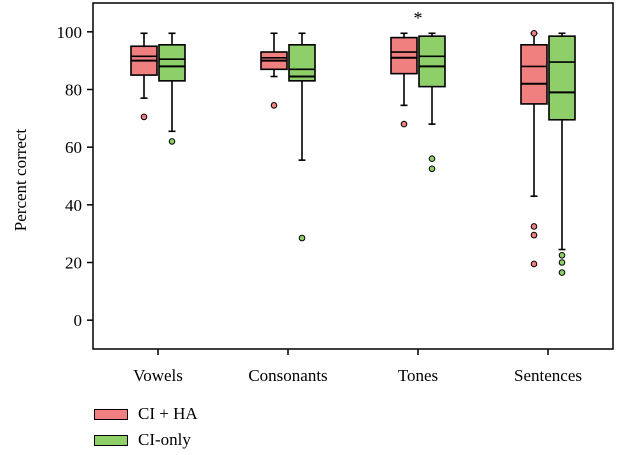 The height and width of the screenshot is (455, 620). Describe the element at coordinates (548, 375) in the screenshot. I see `x-tick-label-sentences: Sentences` at that location.